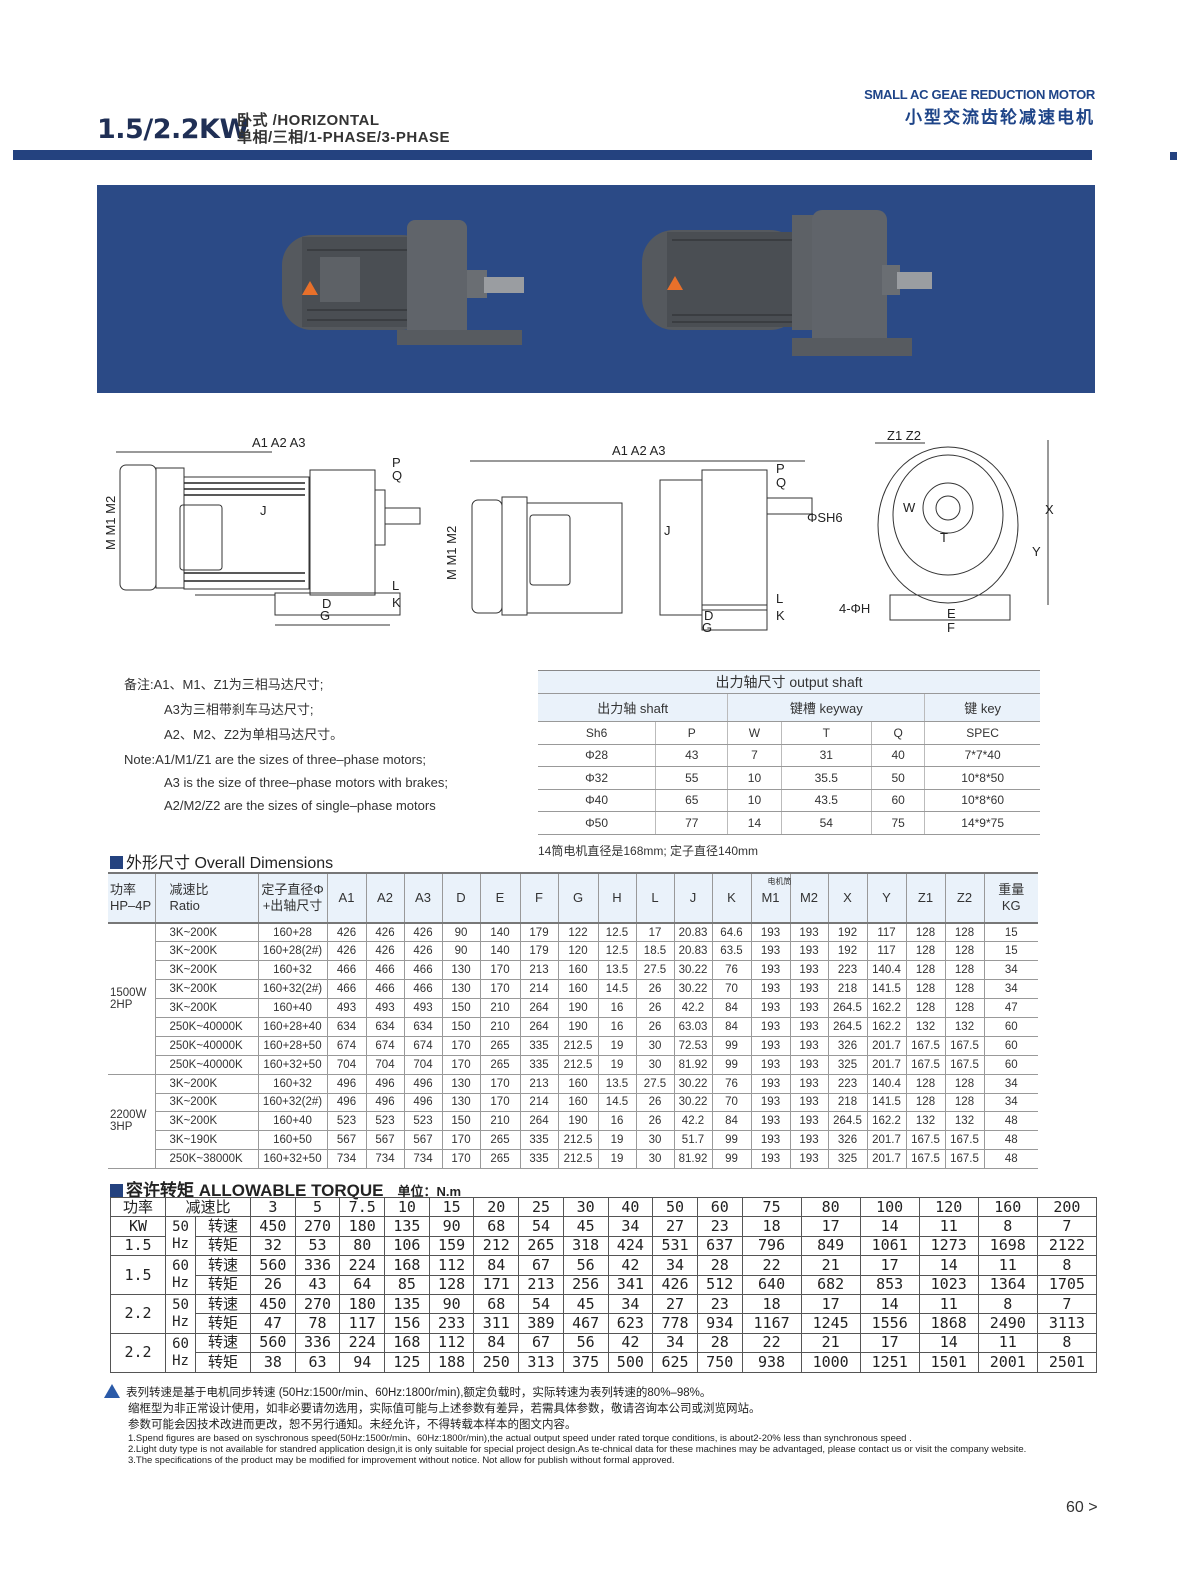 The image size is (1200, 1591). I want to click on kw-value: 2.2, so click(138, 1313).